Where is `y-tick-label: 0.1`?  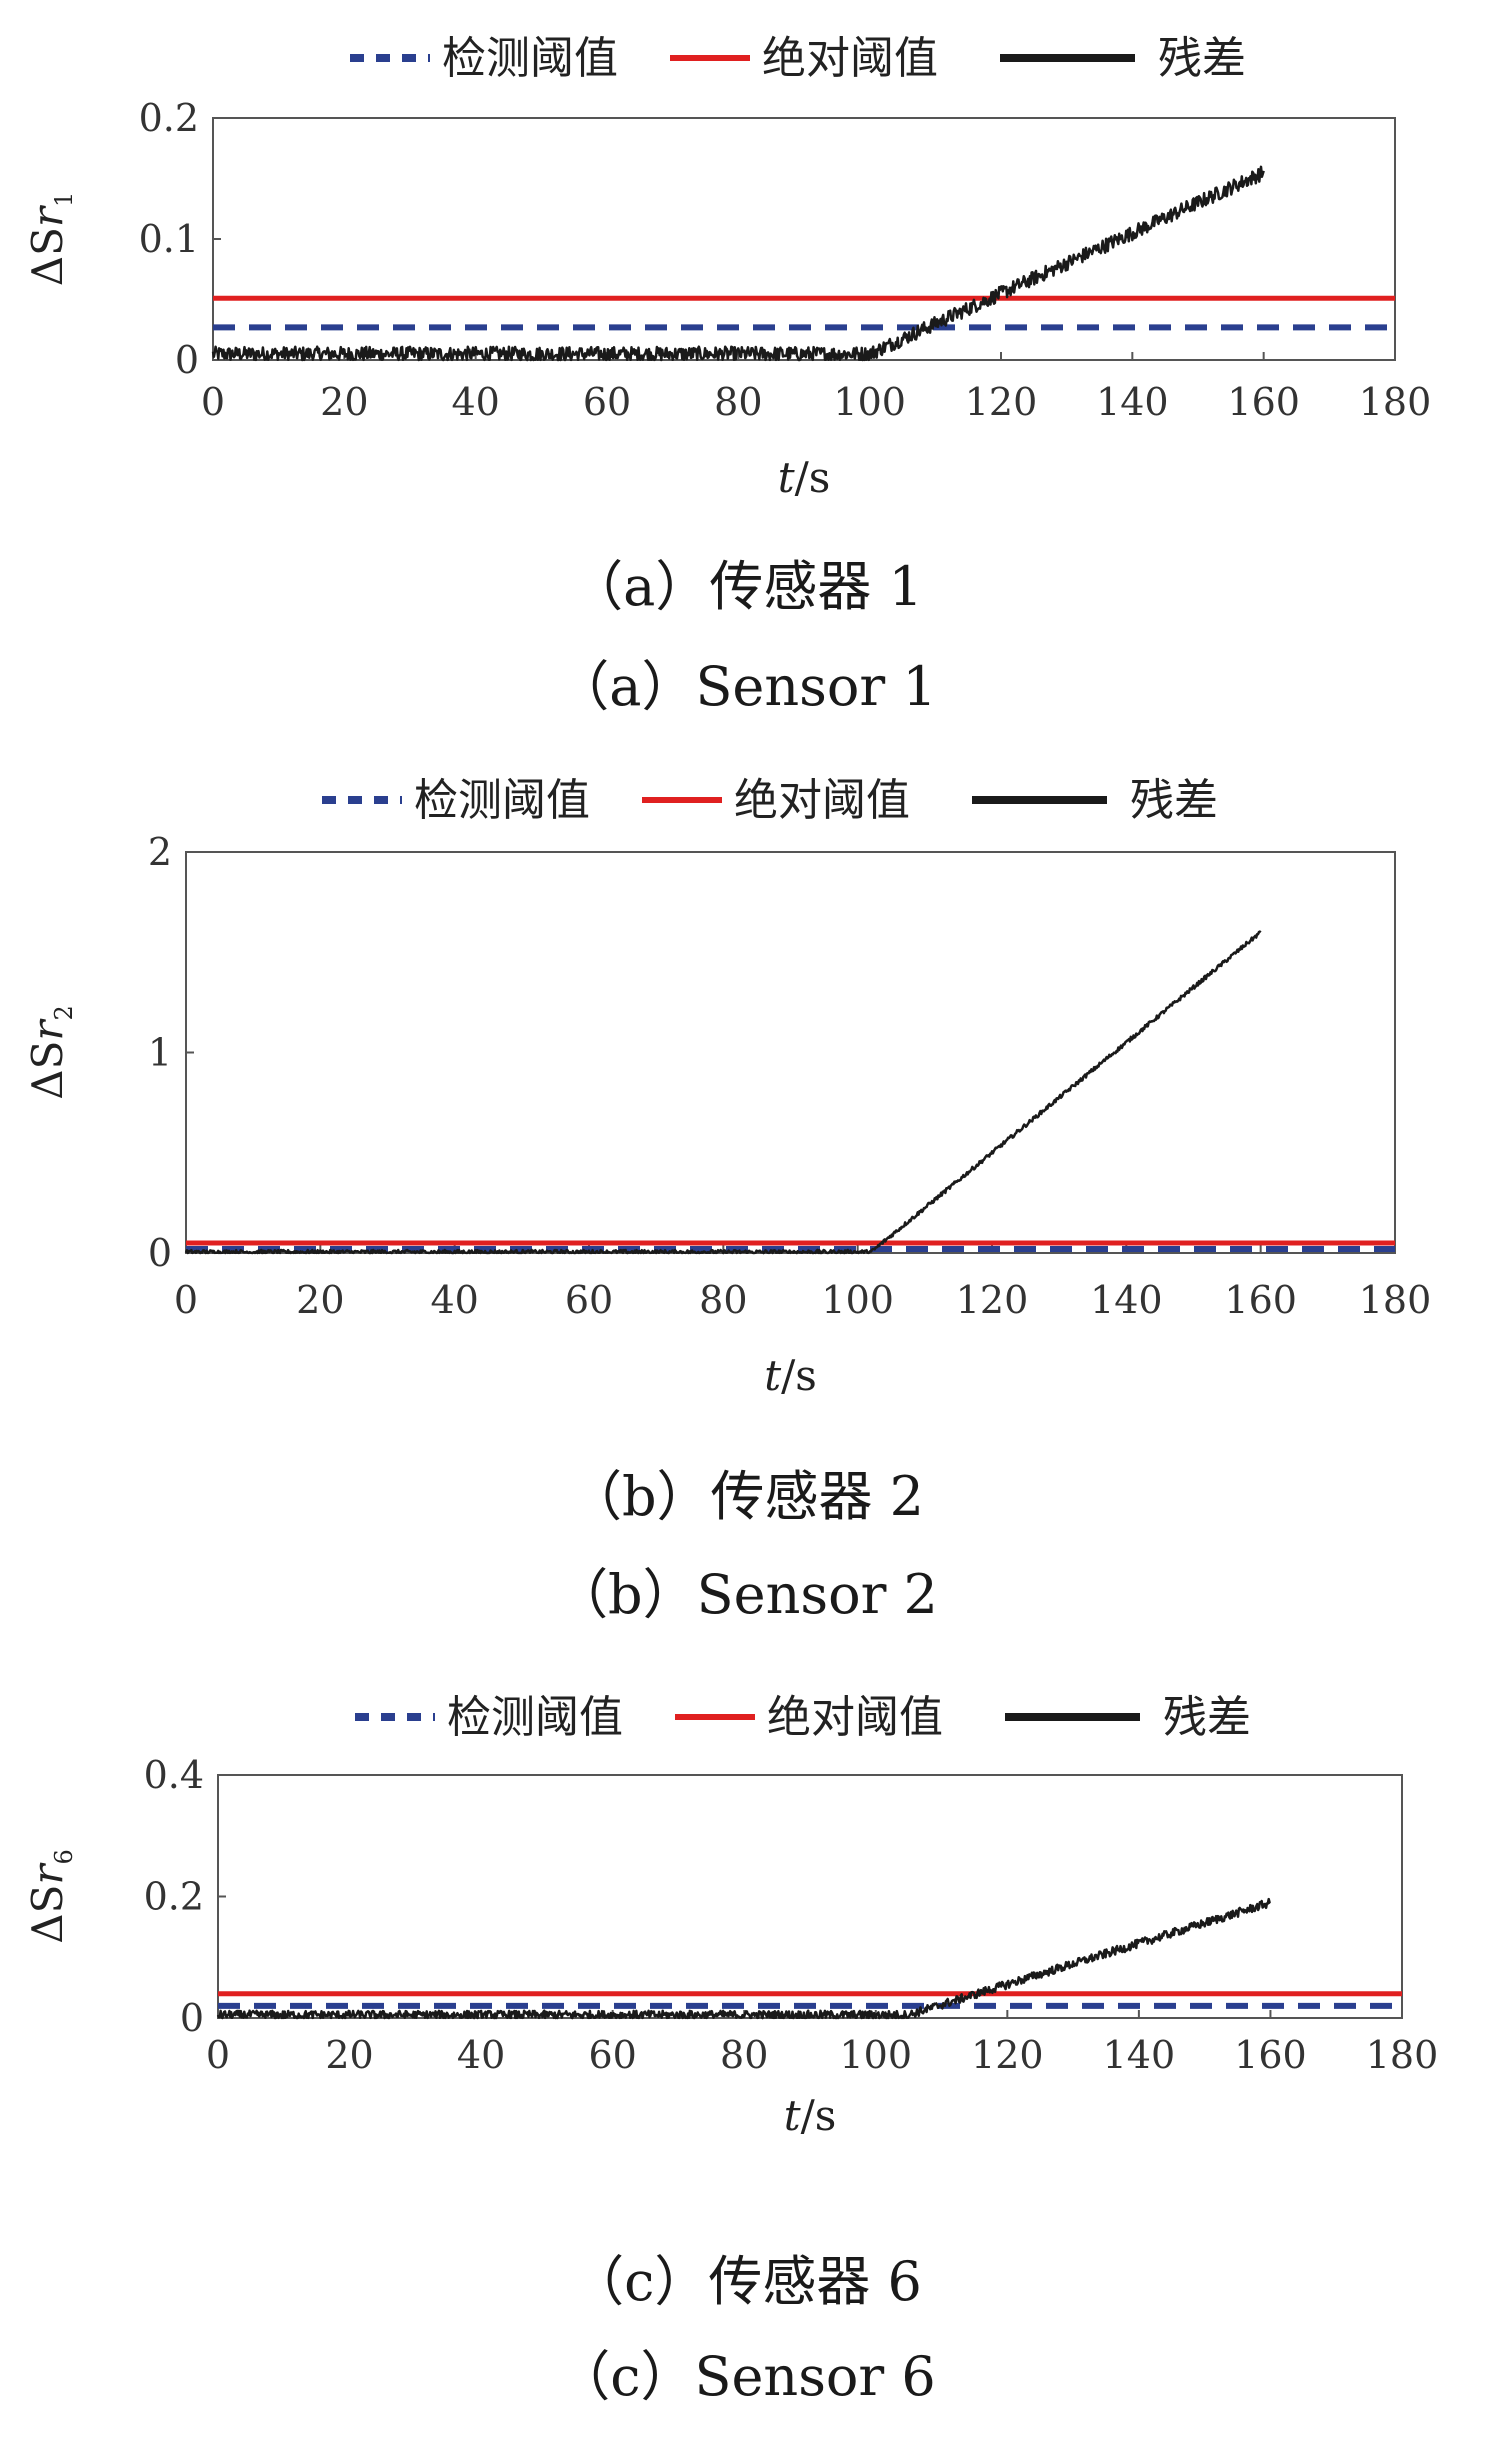
y-tick-label: 0.1 is located at coordinates (169, 239).